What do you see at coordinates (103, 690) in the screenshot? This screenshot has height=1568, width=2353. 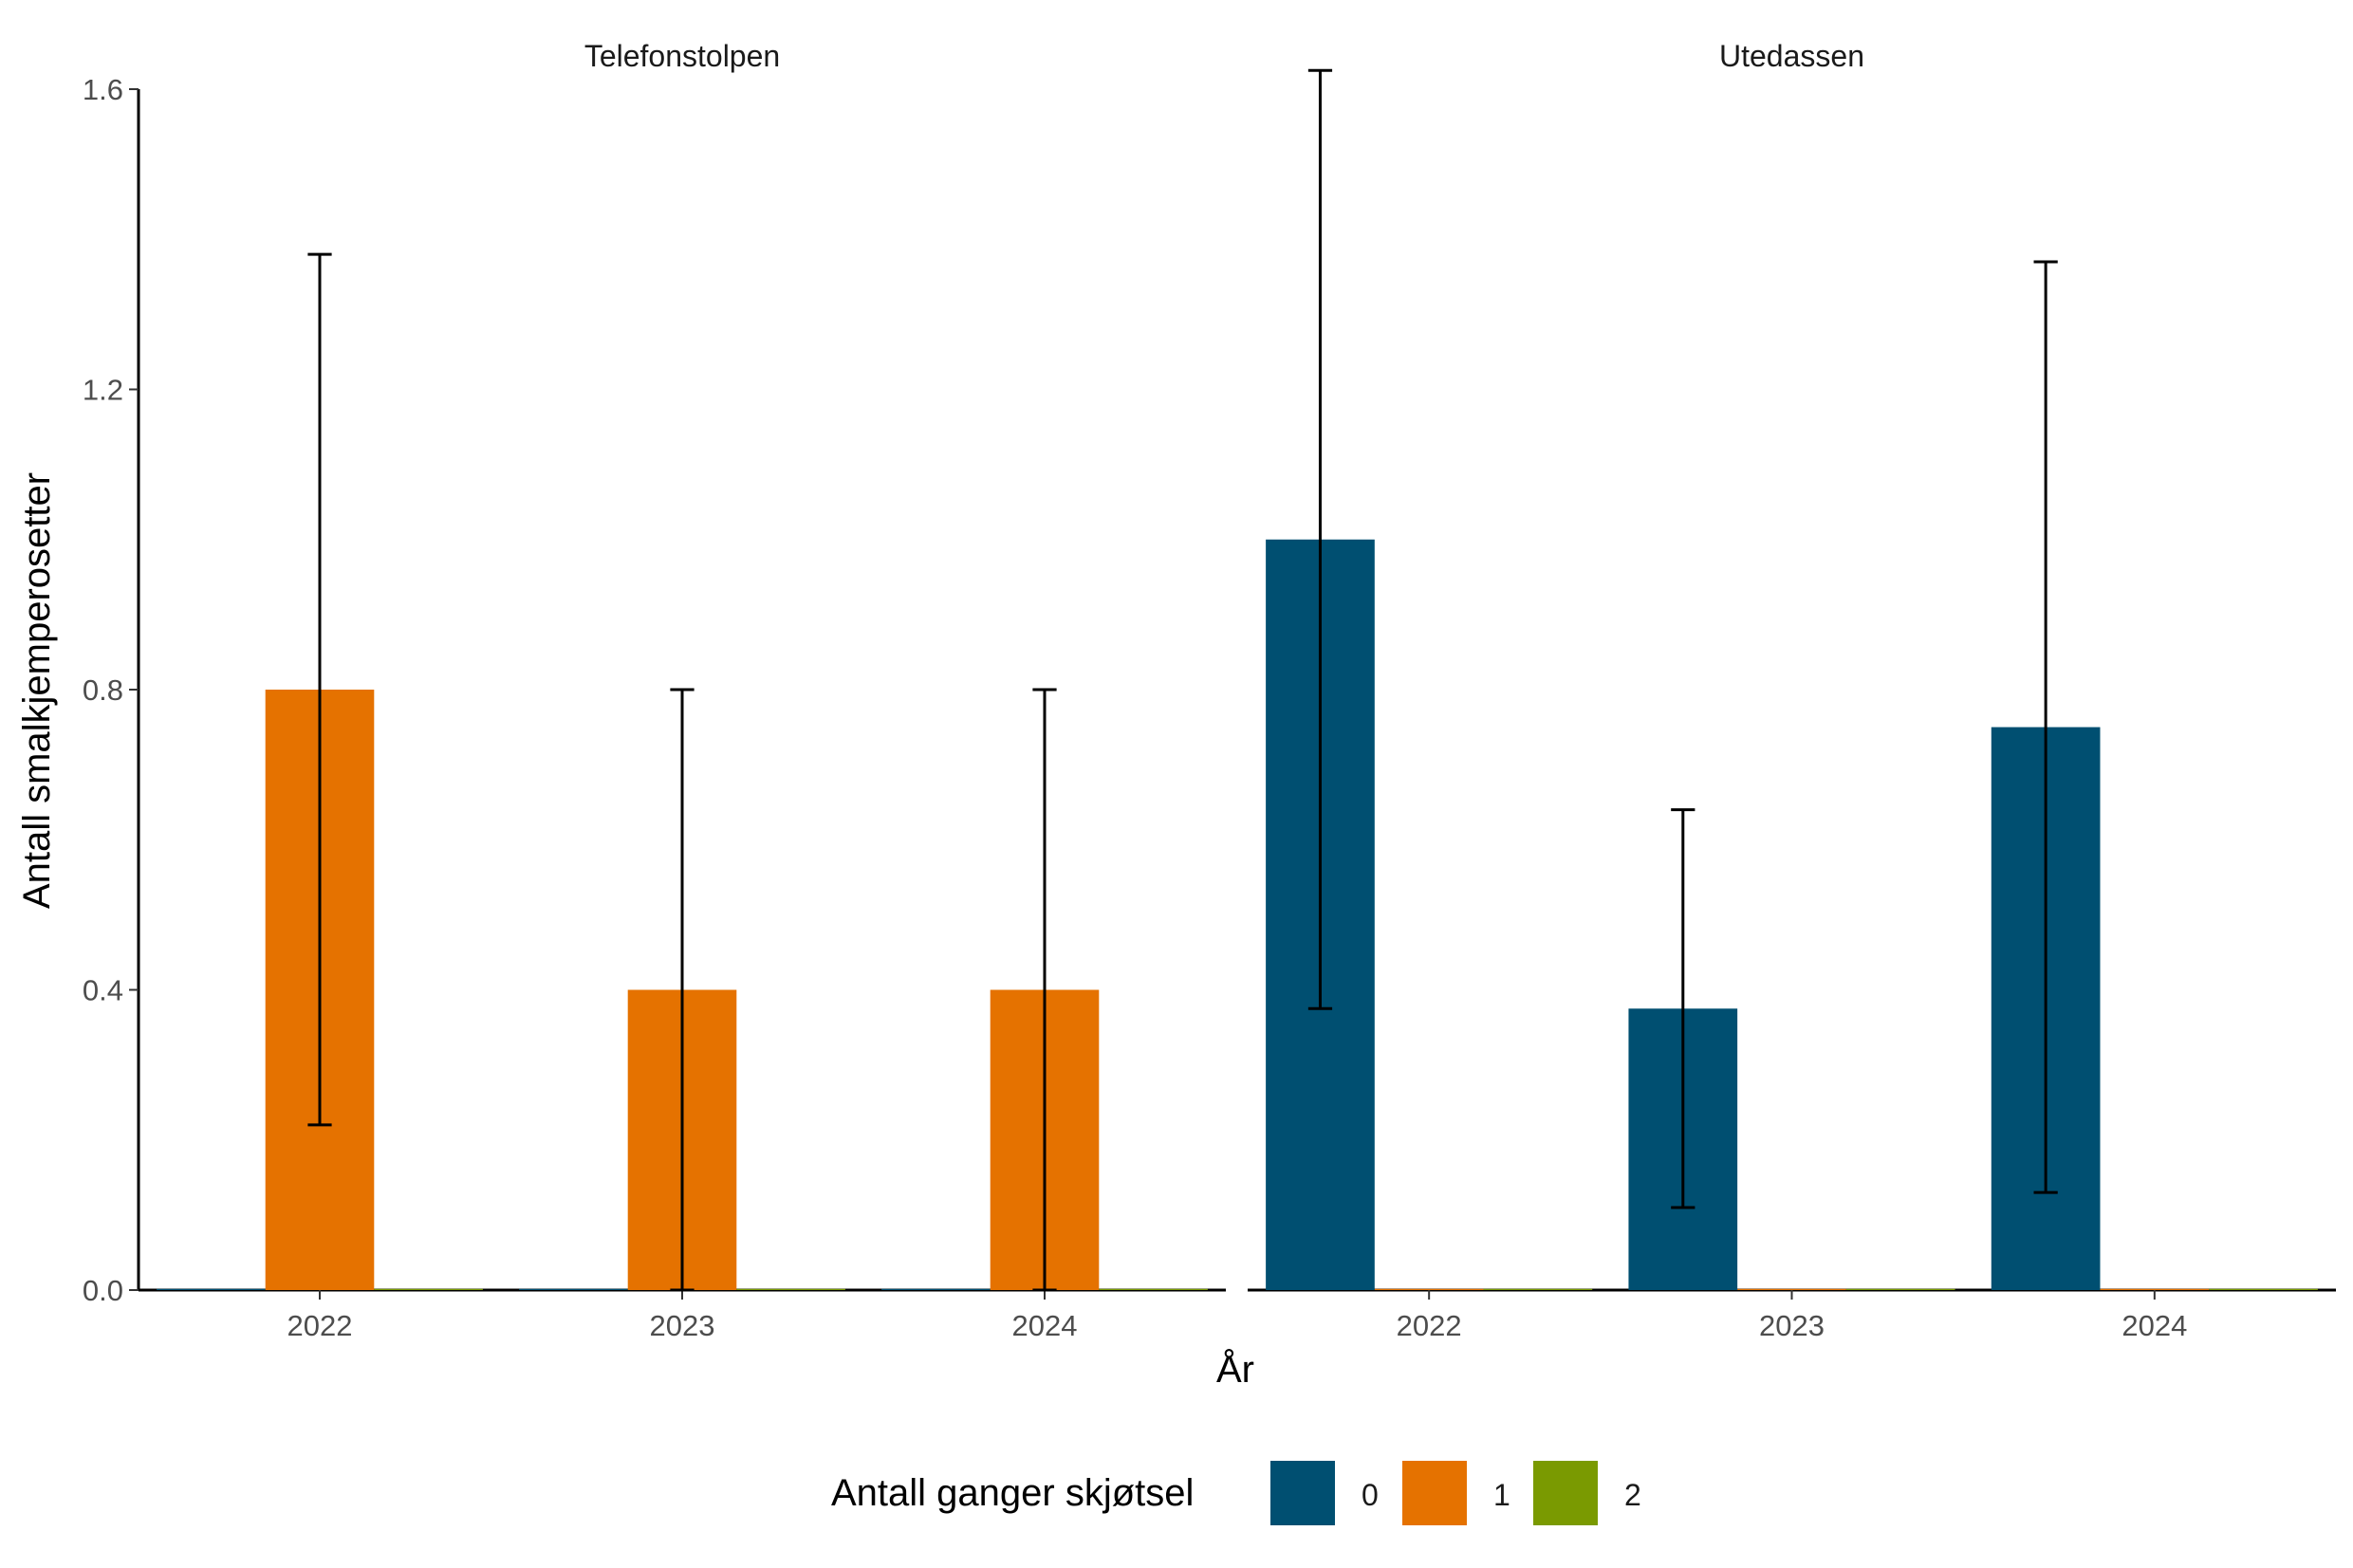 I see `y-tick-label: 0.8` at bounding box center [103, 690].